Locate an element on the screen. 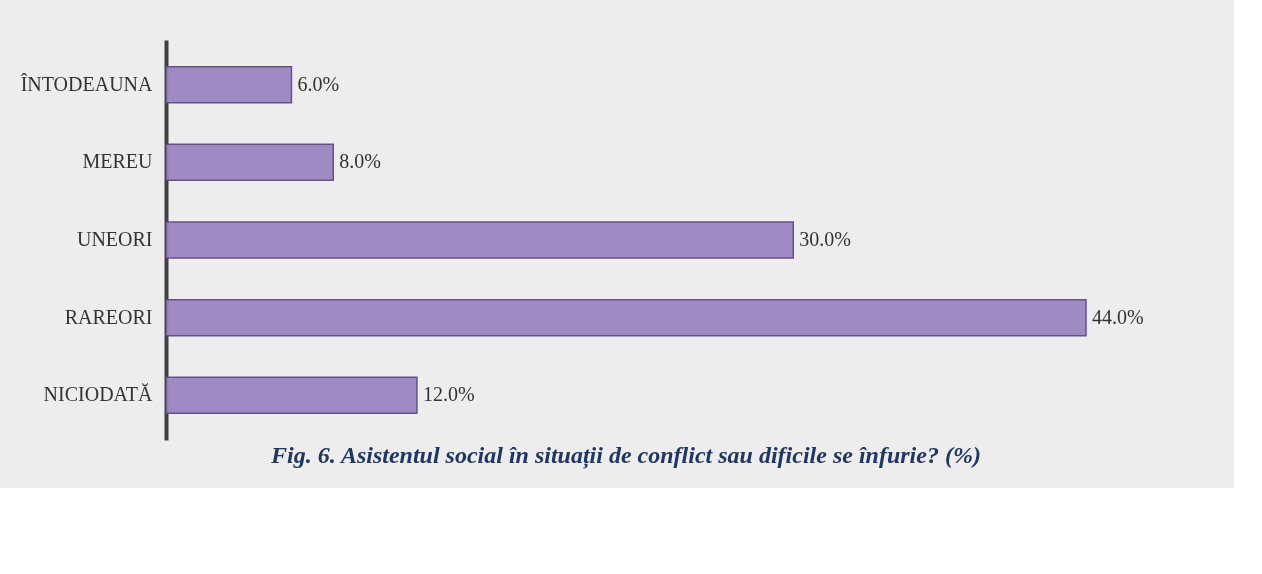  y-tick-label: UNEORI is located at coordinates (114, 239).